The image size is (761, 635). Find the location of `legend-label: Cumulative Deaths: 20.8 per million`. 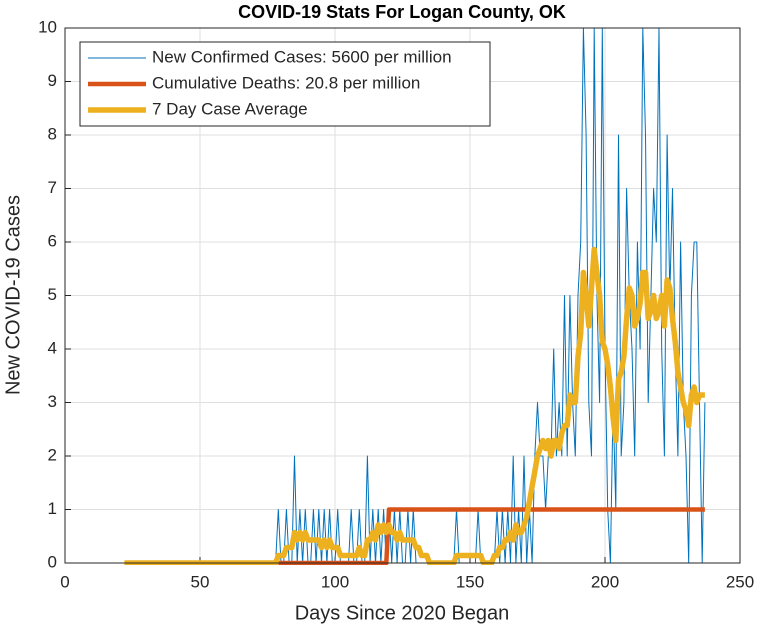

legend-label: Cumulative Deaths: 20.8 per million is located at coordinates (286, 82).